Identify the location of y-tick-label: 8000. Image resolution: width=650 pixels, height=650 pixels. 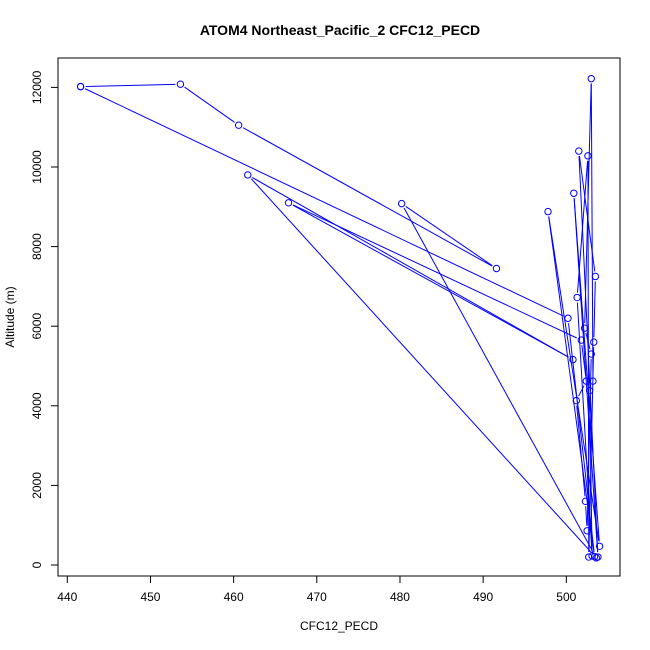
(37, 246).